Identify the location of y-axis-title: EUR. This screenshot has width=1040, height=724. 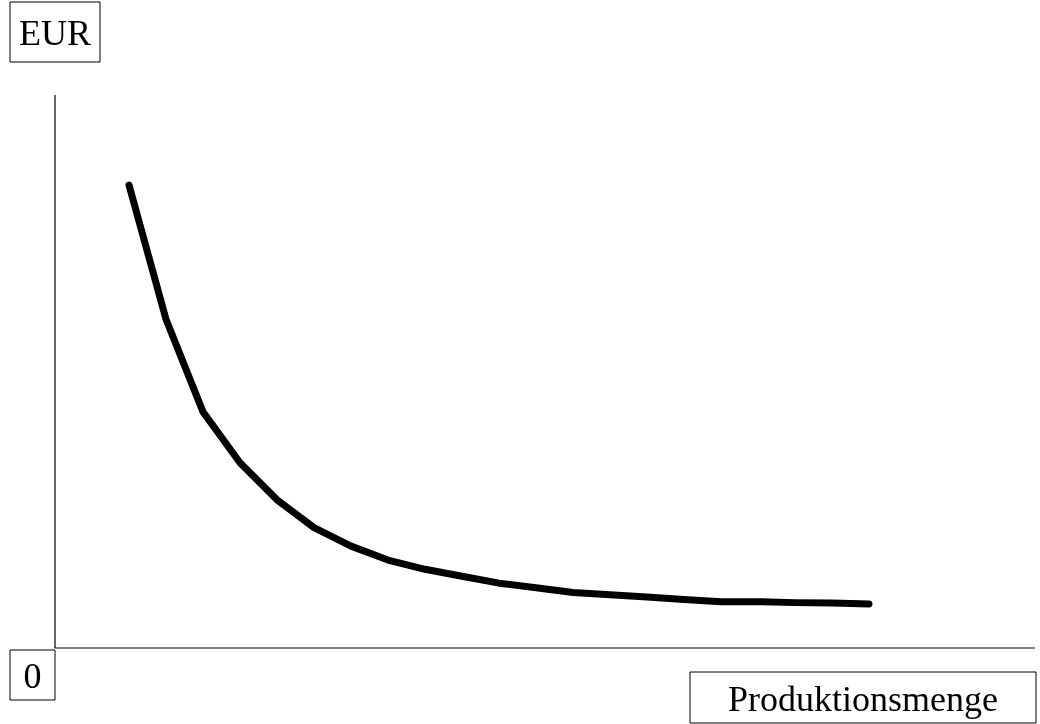
(55, 33).